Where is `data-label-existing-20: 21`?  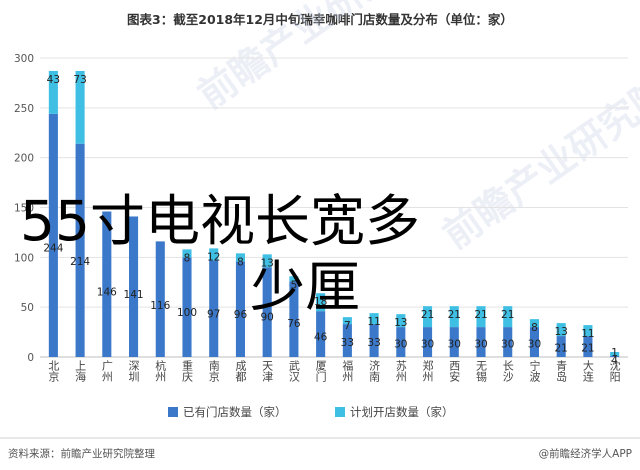
data-label-existing-20: 21 is located at coordinates (587, 349).